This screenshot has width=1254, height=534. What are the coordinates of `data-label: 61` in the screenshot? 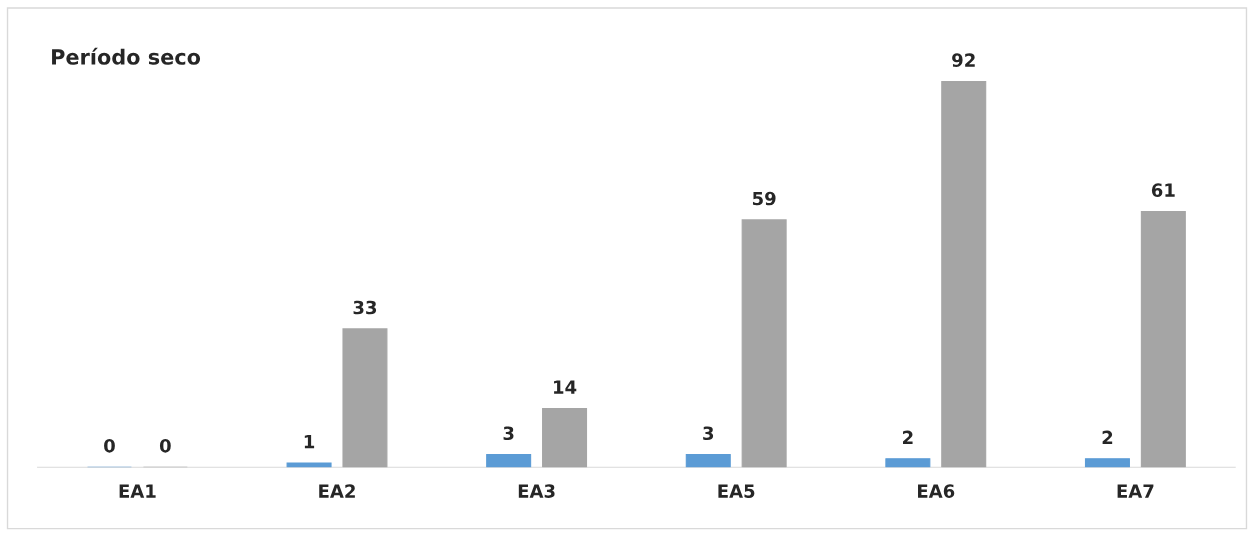 It's located at (1163, 190).